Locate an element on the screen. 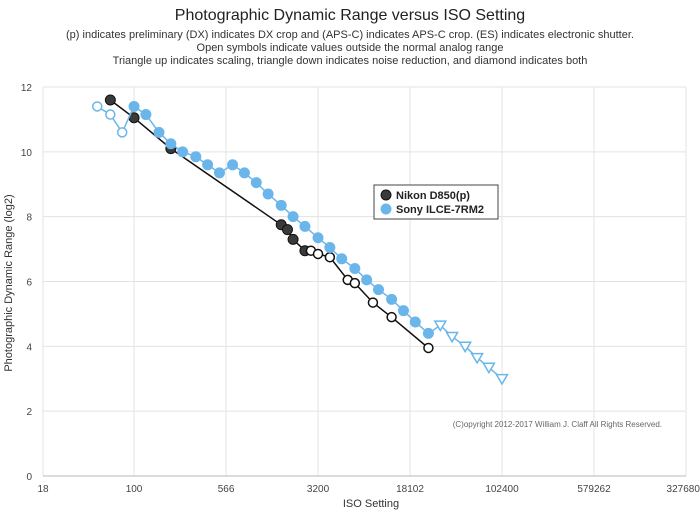  x-tick-label: 566 is located at coordinates (226, 489).